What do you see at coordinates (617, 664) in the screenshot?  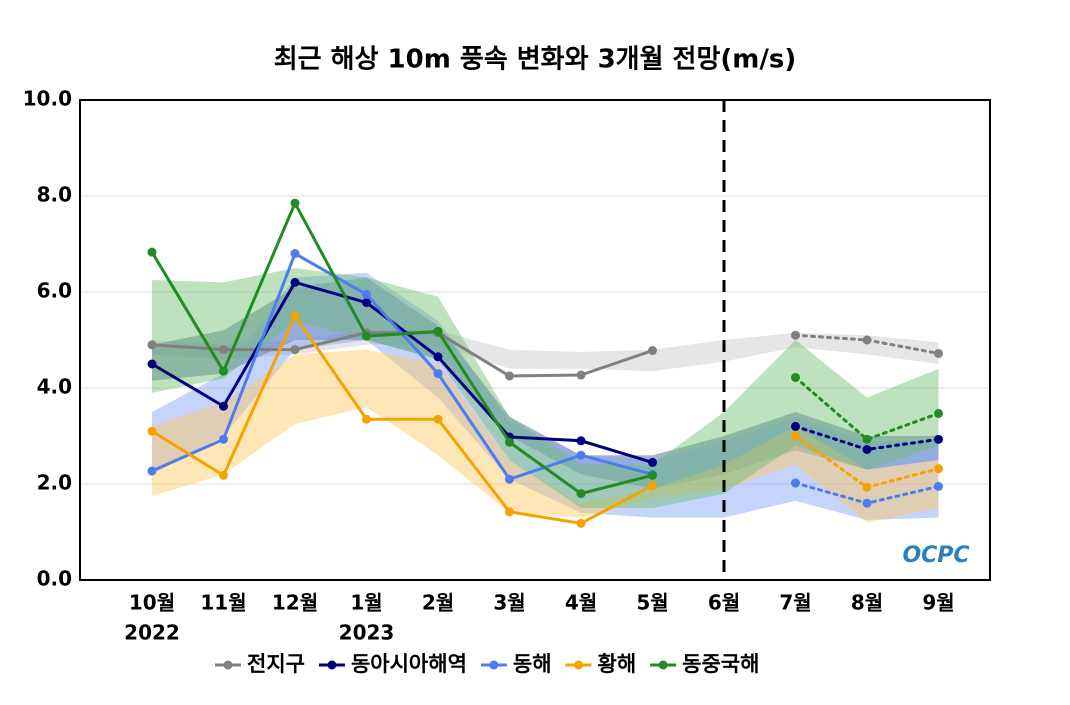 I see `legend-label: 황해` at bounding box center [617, 664].